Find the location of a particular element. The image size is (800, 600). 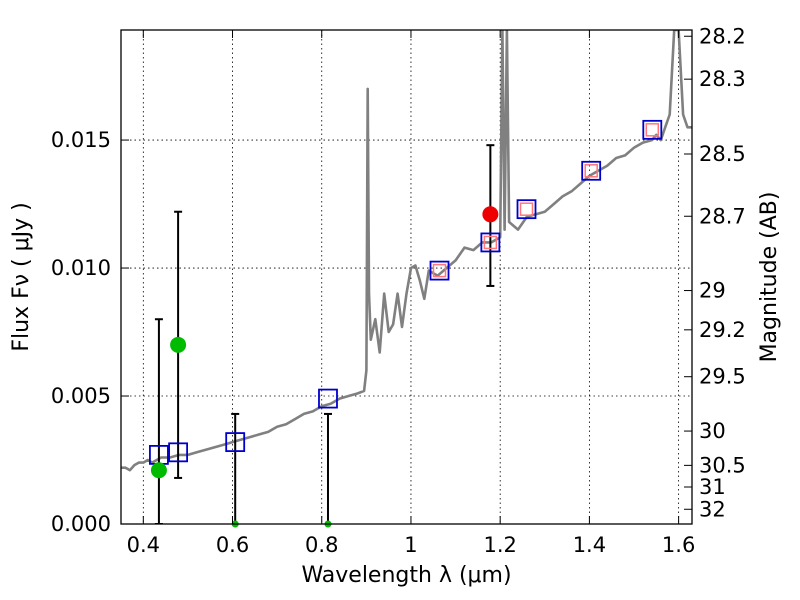

y-tick-label: 0.000 is located at coordinates (81, 524).